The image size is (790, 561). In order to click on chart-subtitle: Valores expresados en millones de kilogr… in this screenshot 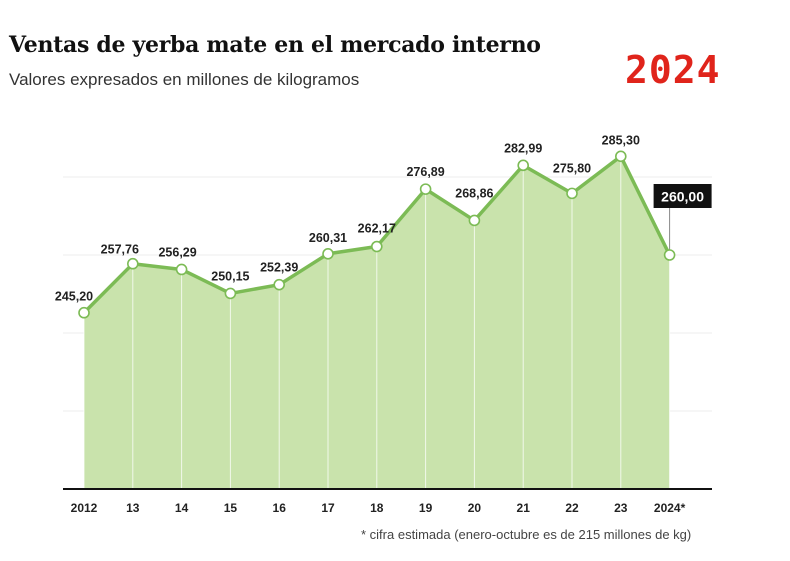, I will do `click(184, 79)`.